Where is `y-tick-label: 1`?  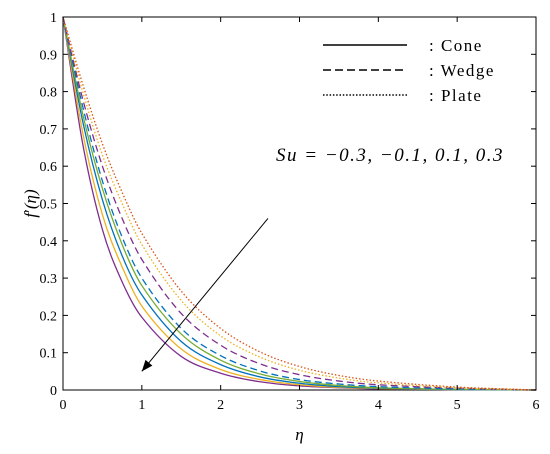 y-tick-label: 1 is located at coordinates (53, 18).